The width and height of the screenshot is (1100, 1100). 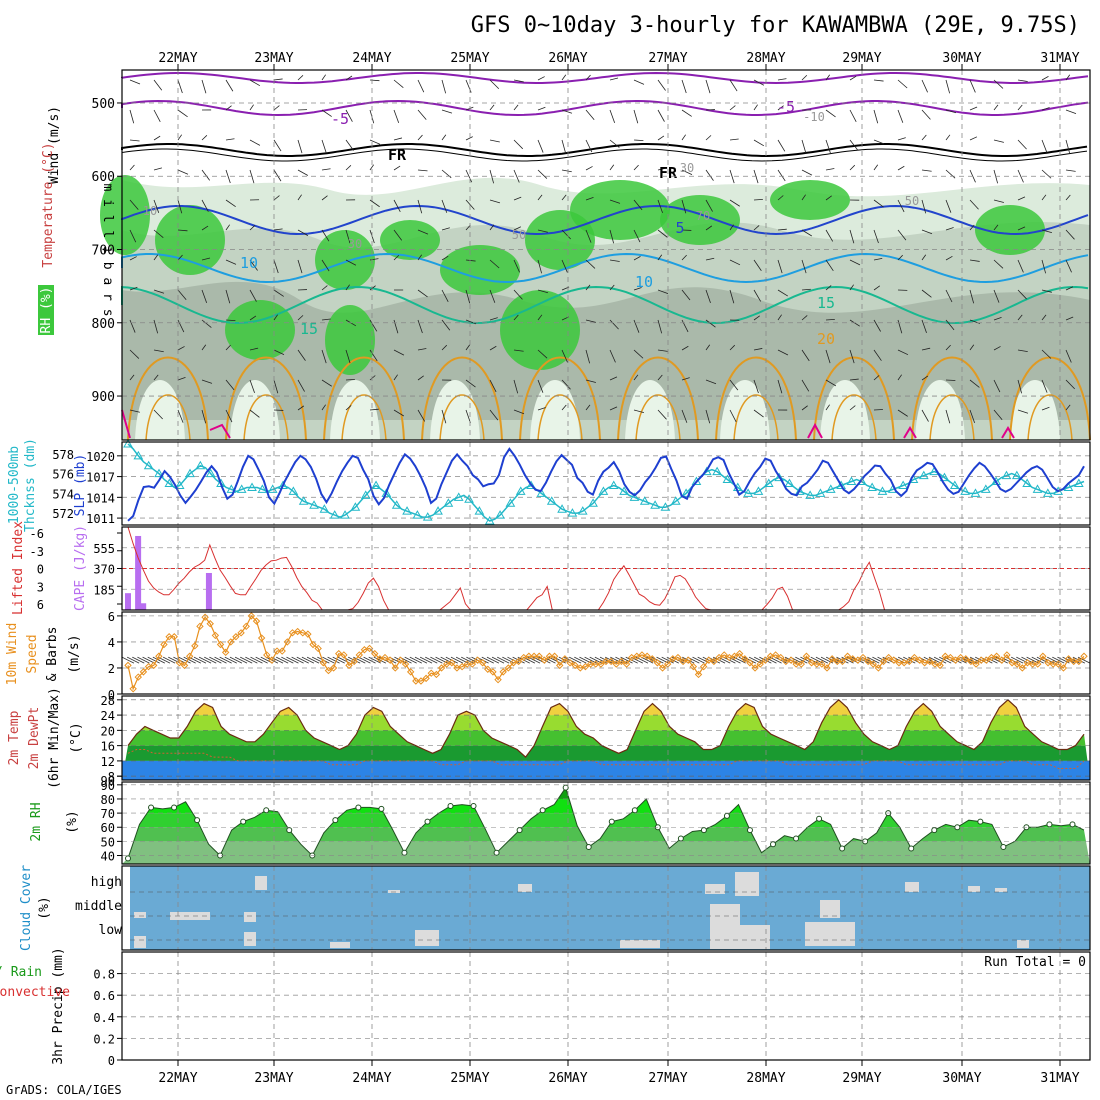 I want to click on temp-band, so click(x=606, y=707).